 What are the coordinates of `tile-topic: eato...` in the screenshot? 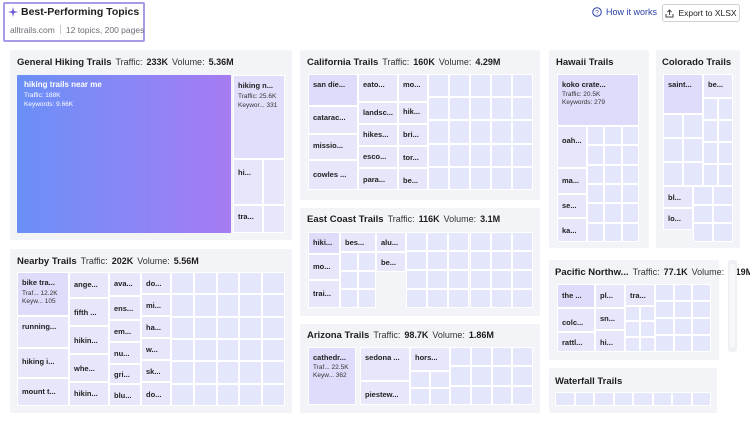 It's located at (378, 88).